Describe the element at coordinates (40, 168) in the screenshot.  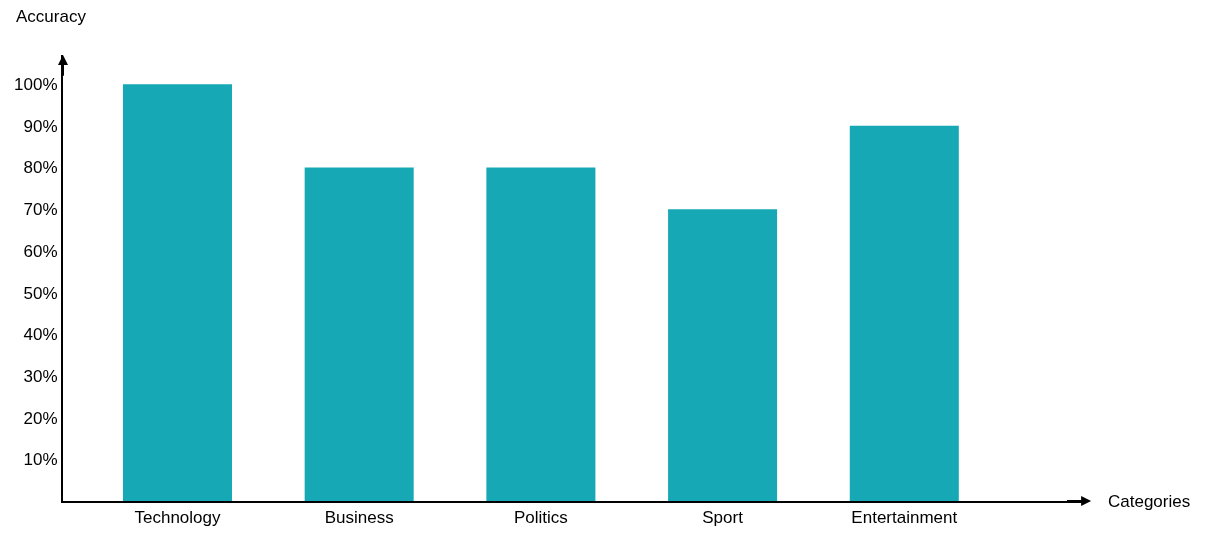
I see `y-tick-label: 80%` at that location.